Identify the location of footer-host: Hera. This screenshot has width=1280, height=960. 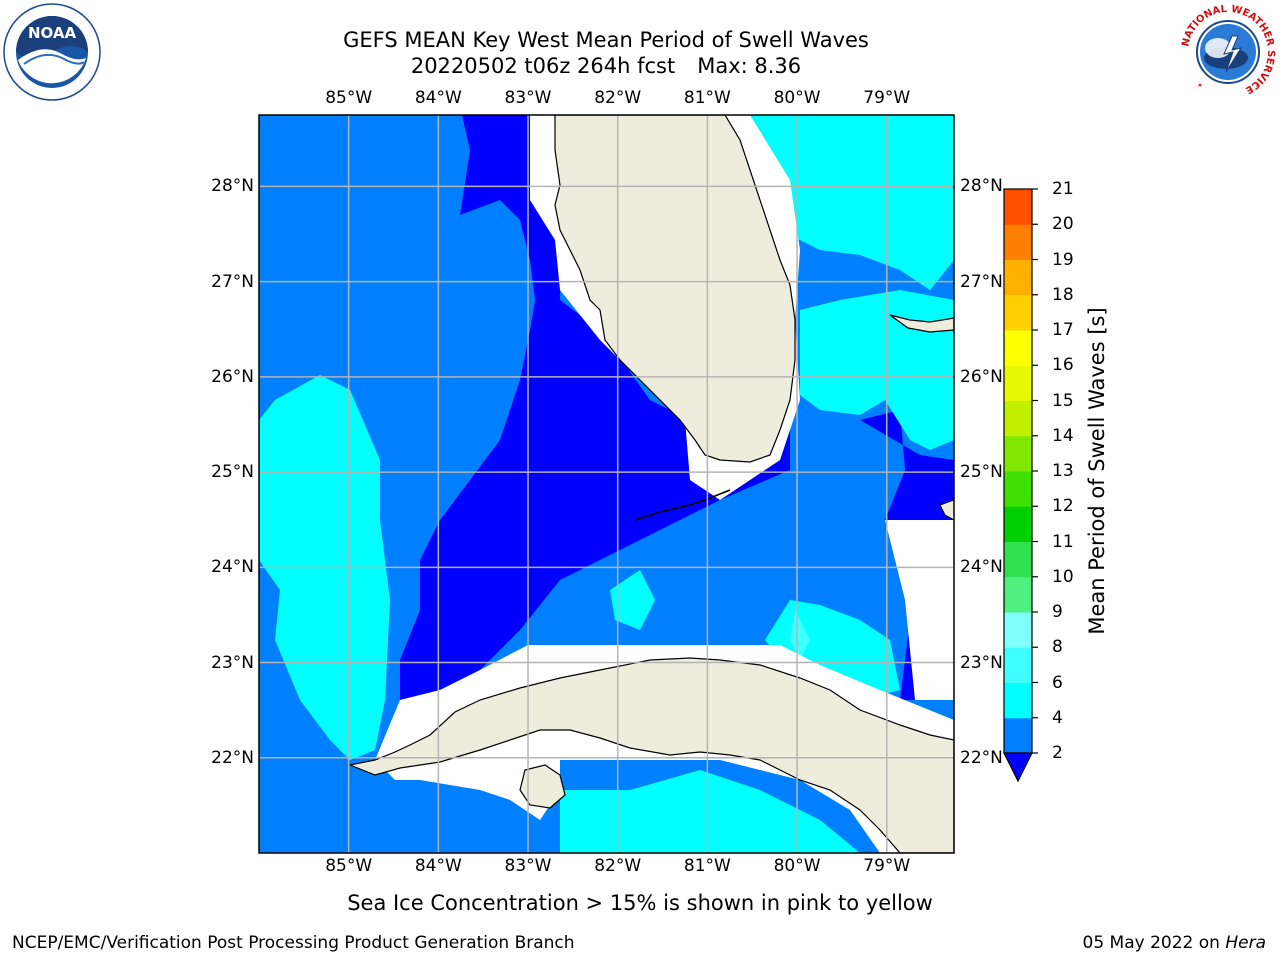
(1245, 943).